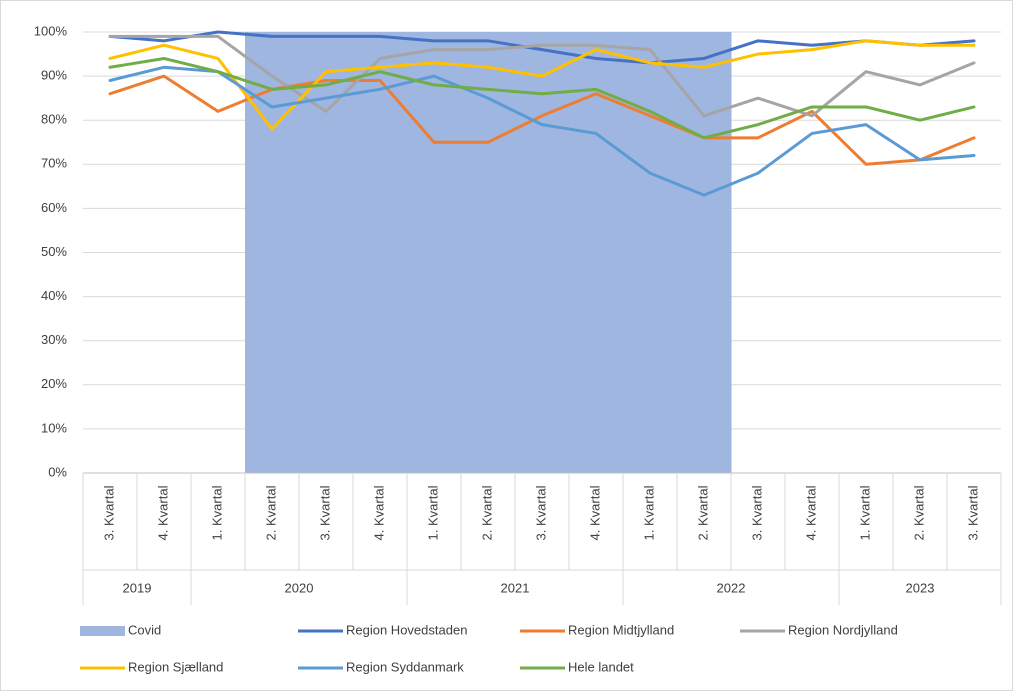 Image resolution: width=1013 pixels, height=691 pixels. What do you see at coordinates (731, 587) in the screenshot?
I see `group-label: 2022` at bounding box center [731, 587].